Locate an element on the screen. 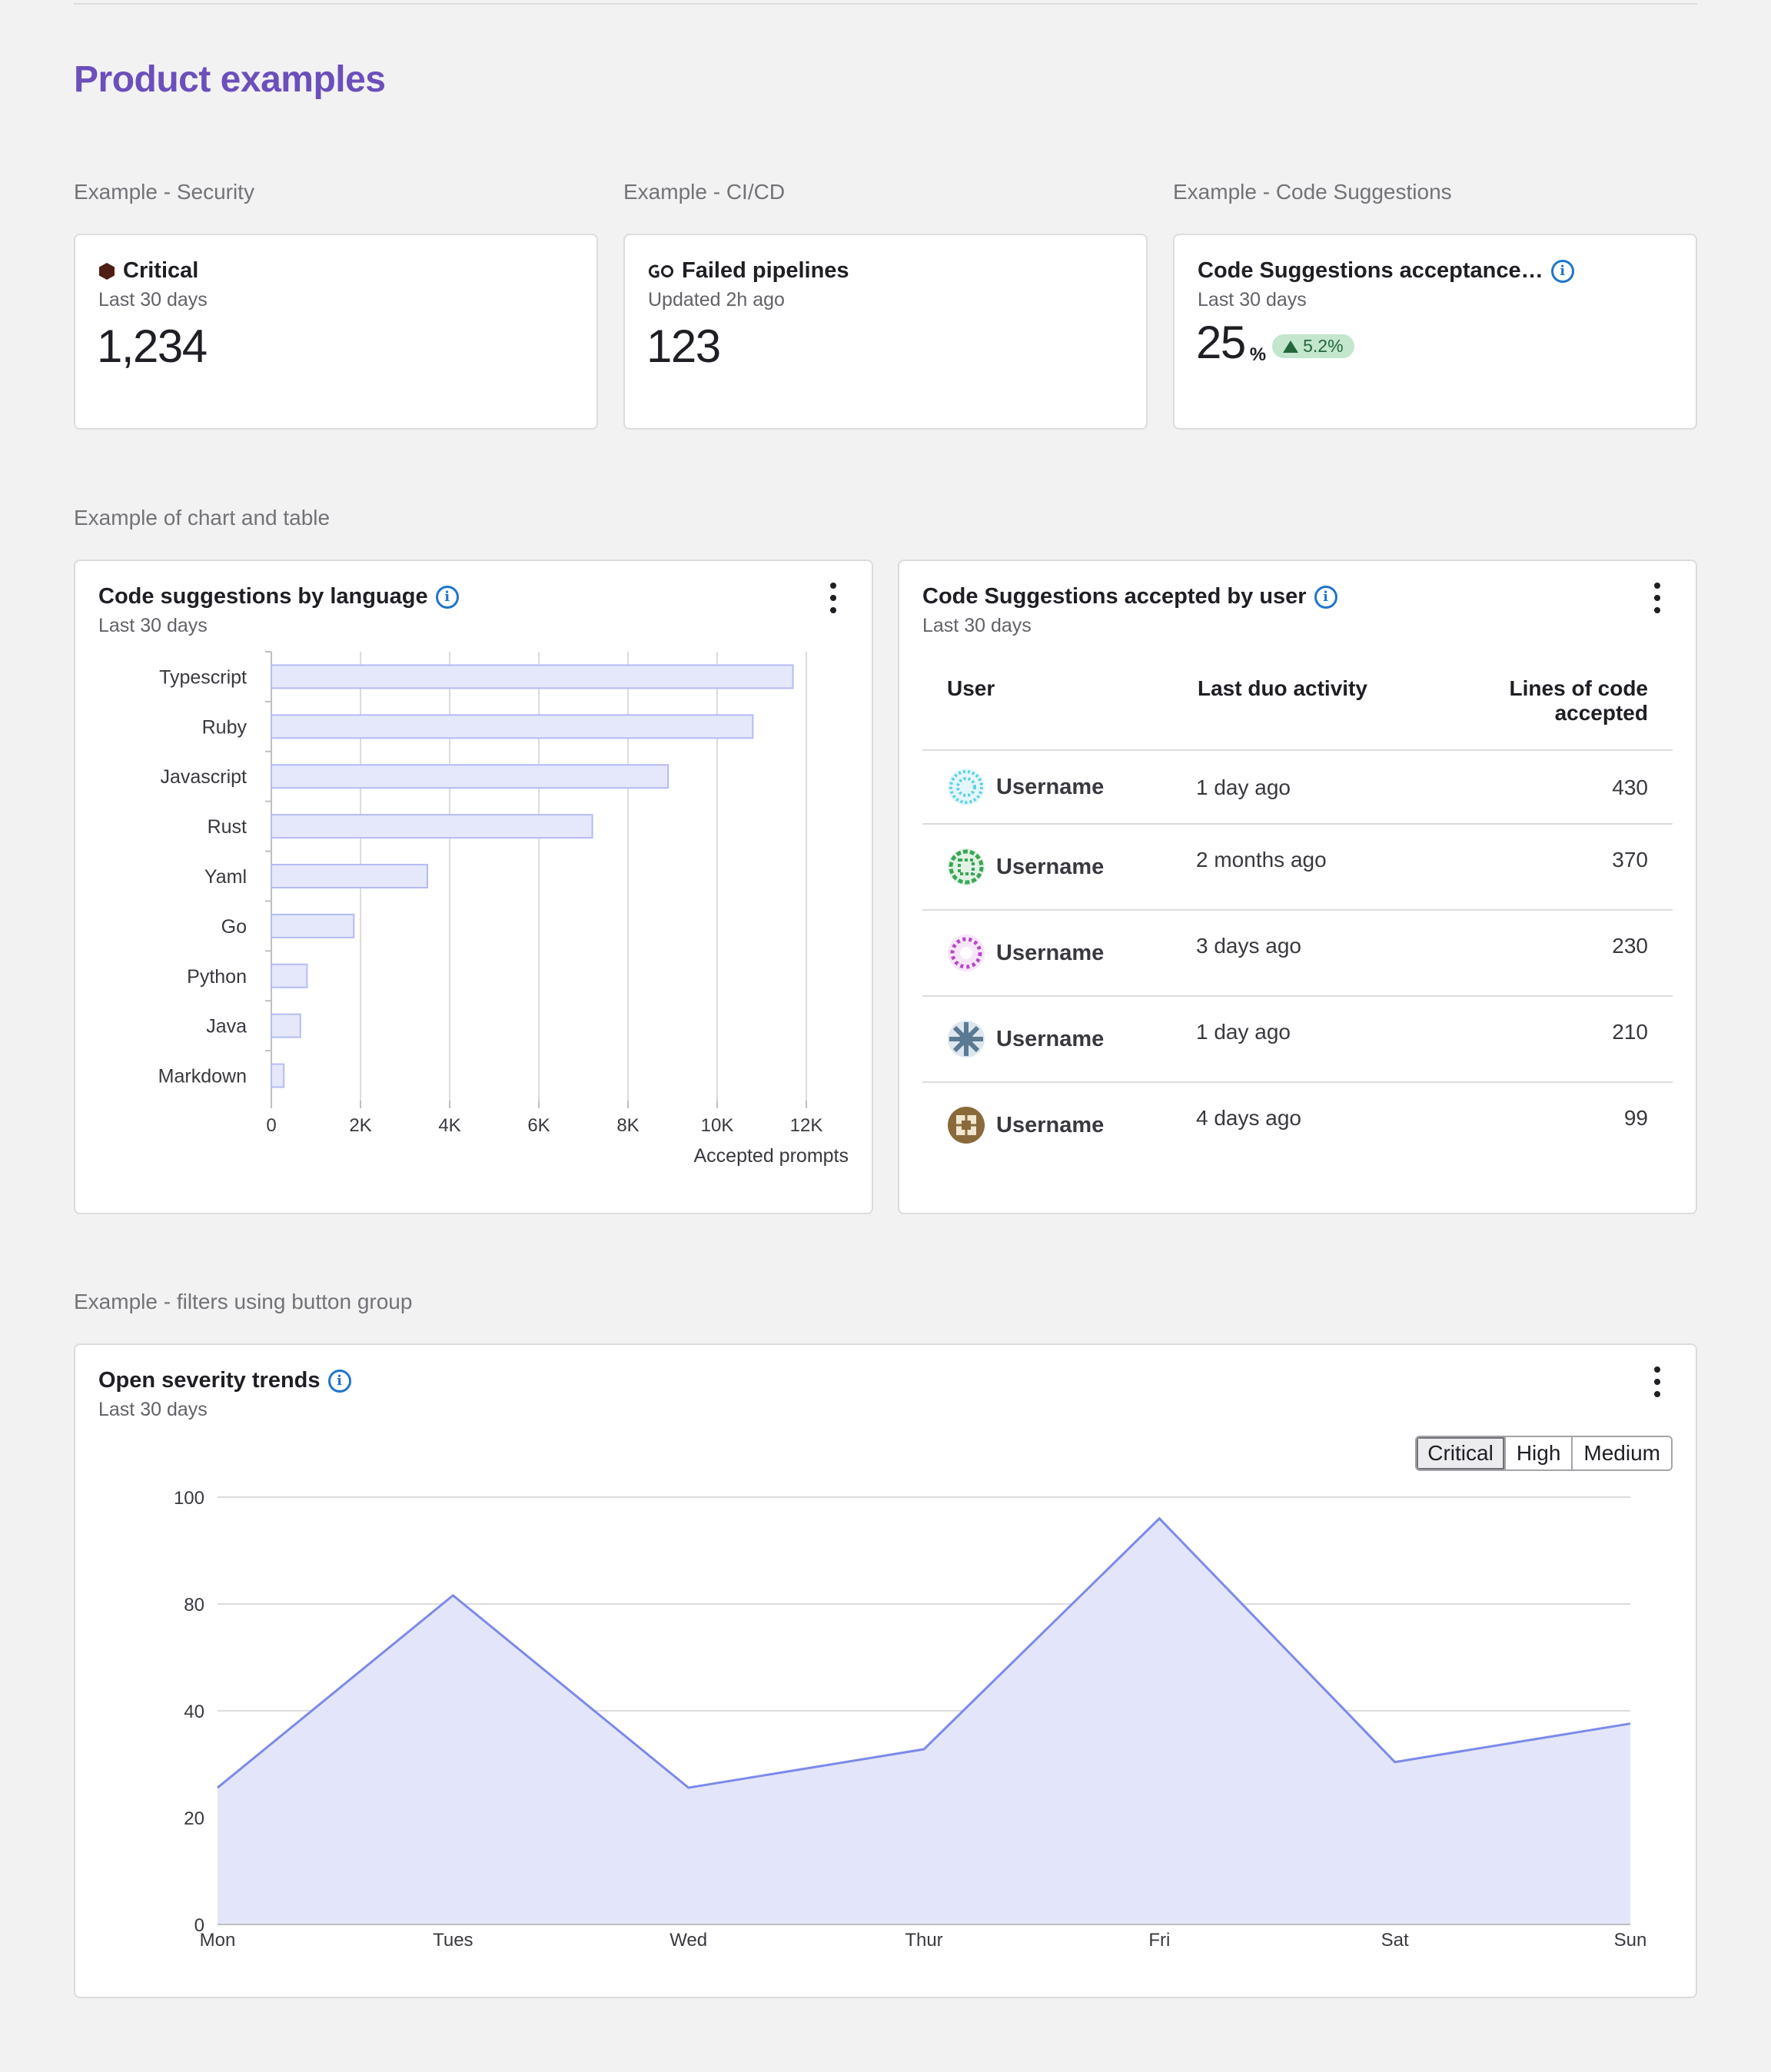  x-axis-label: Accepted prompts is located at coordinates (771, 1156).